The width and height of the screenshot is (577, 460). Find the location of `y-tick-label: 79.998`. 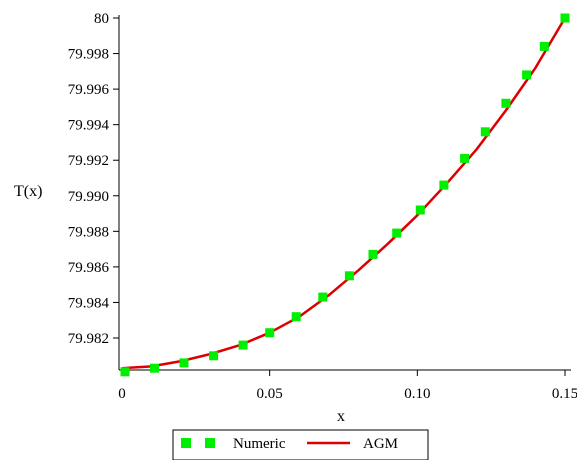

y-tick-label: 79.998 is located at coordinates (88, 55).